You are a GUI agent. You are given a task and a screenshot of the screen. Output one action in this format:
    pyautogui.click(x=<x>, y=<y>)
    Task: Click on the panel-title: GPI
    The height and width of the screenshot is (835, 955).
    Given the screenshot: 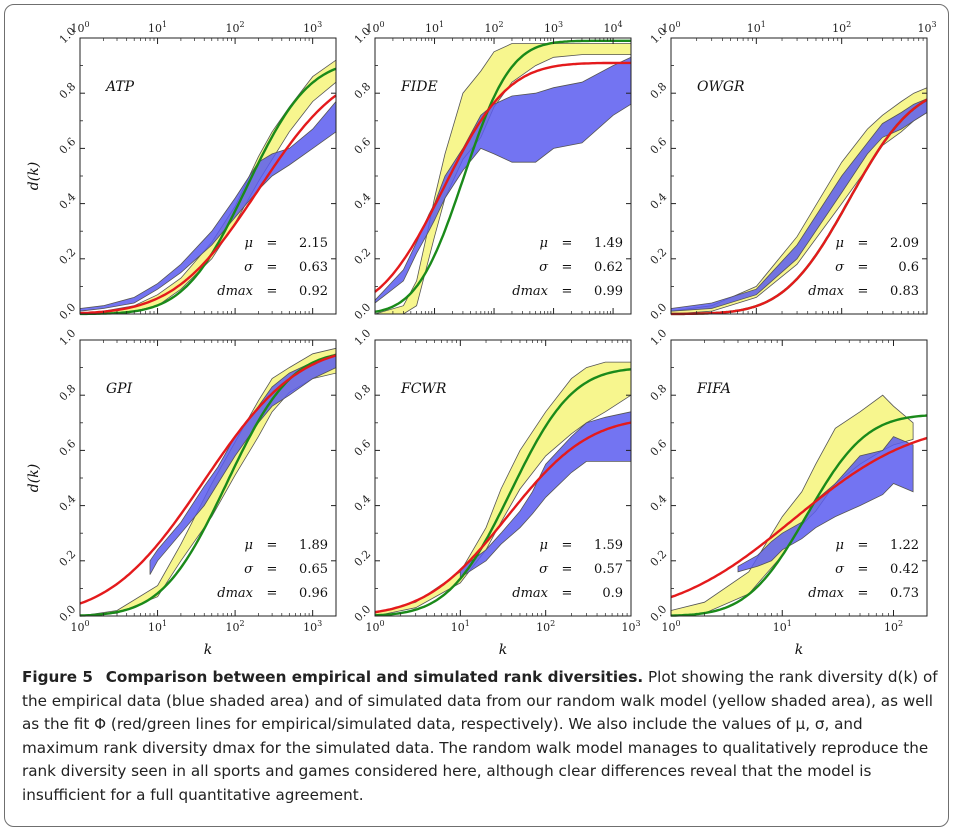 What is the action you would take?
    pyautogui.click(x=119, y=389)
    